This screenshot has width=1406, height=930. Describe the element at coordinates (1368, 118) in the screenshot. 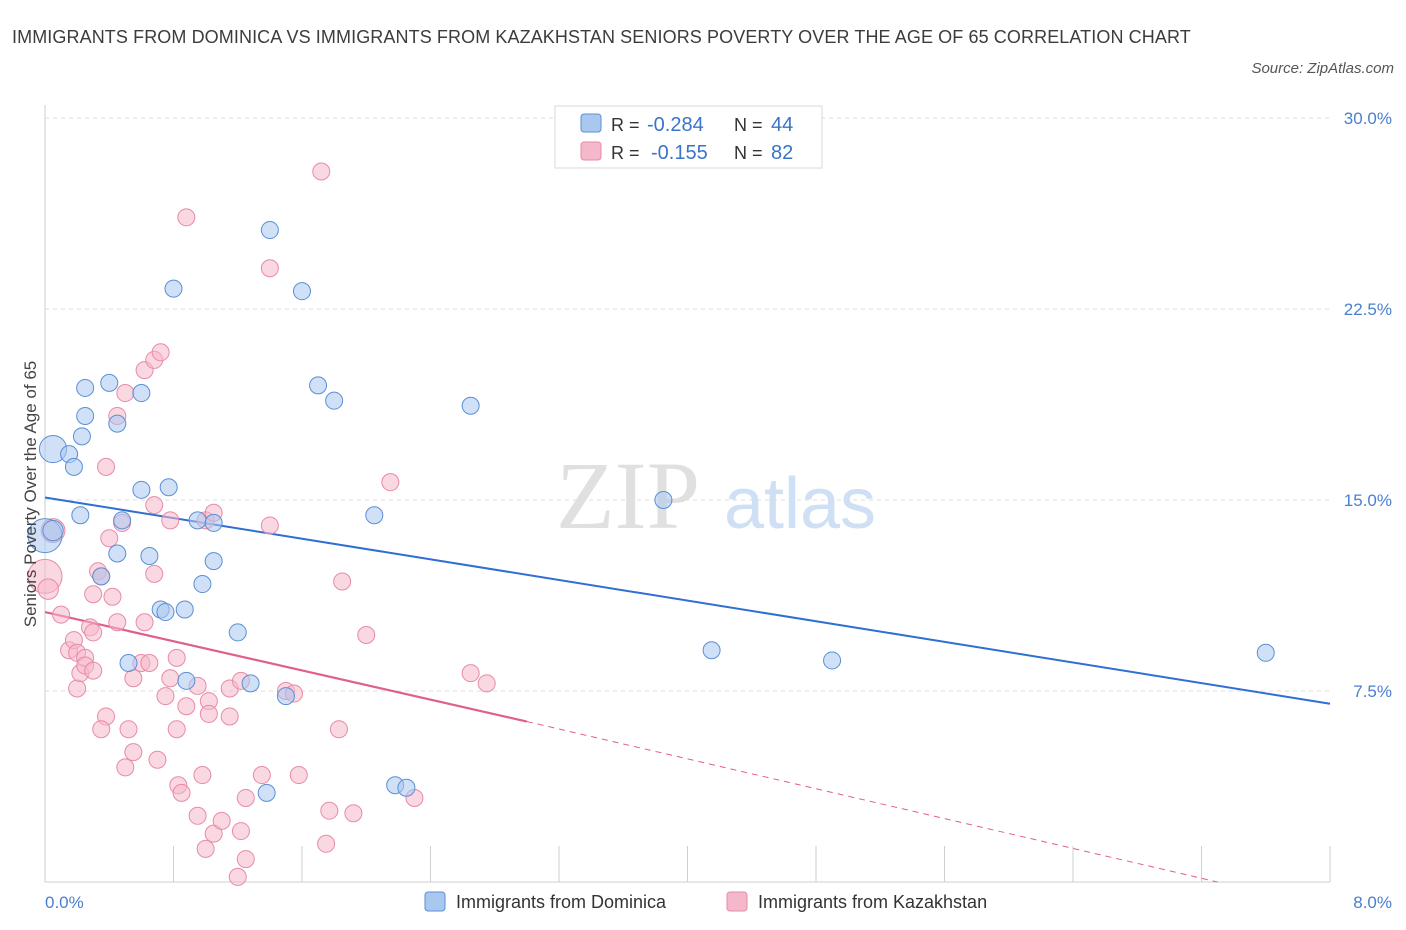

I see `y-tick-label: 30.0%` at that location.